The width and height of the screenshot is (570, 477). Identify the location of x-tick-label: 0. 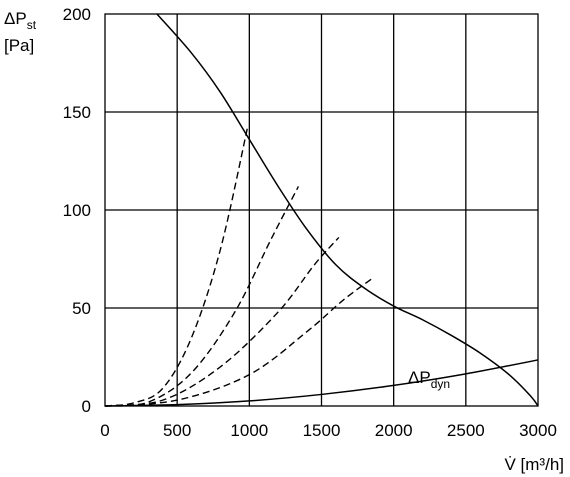
(104, 430).